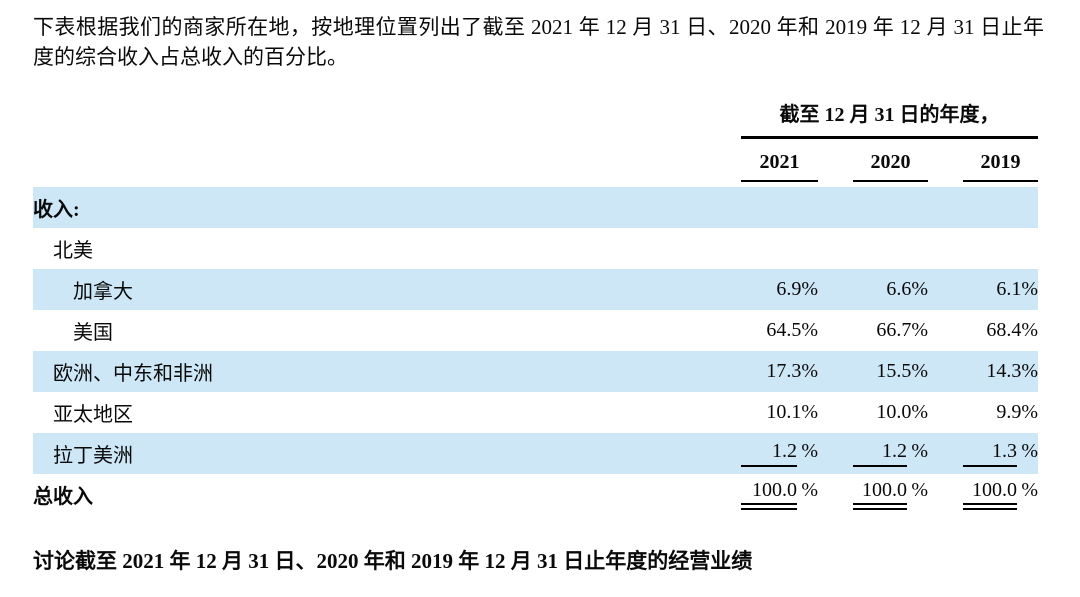 The width and height of the screenshot is (1080, 597). I want to click on value-2021: 6.9%, so click(797, 289).